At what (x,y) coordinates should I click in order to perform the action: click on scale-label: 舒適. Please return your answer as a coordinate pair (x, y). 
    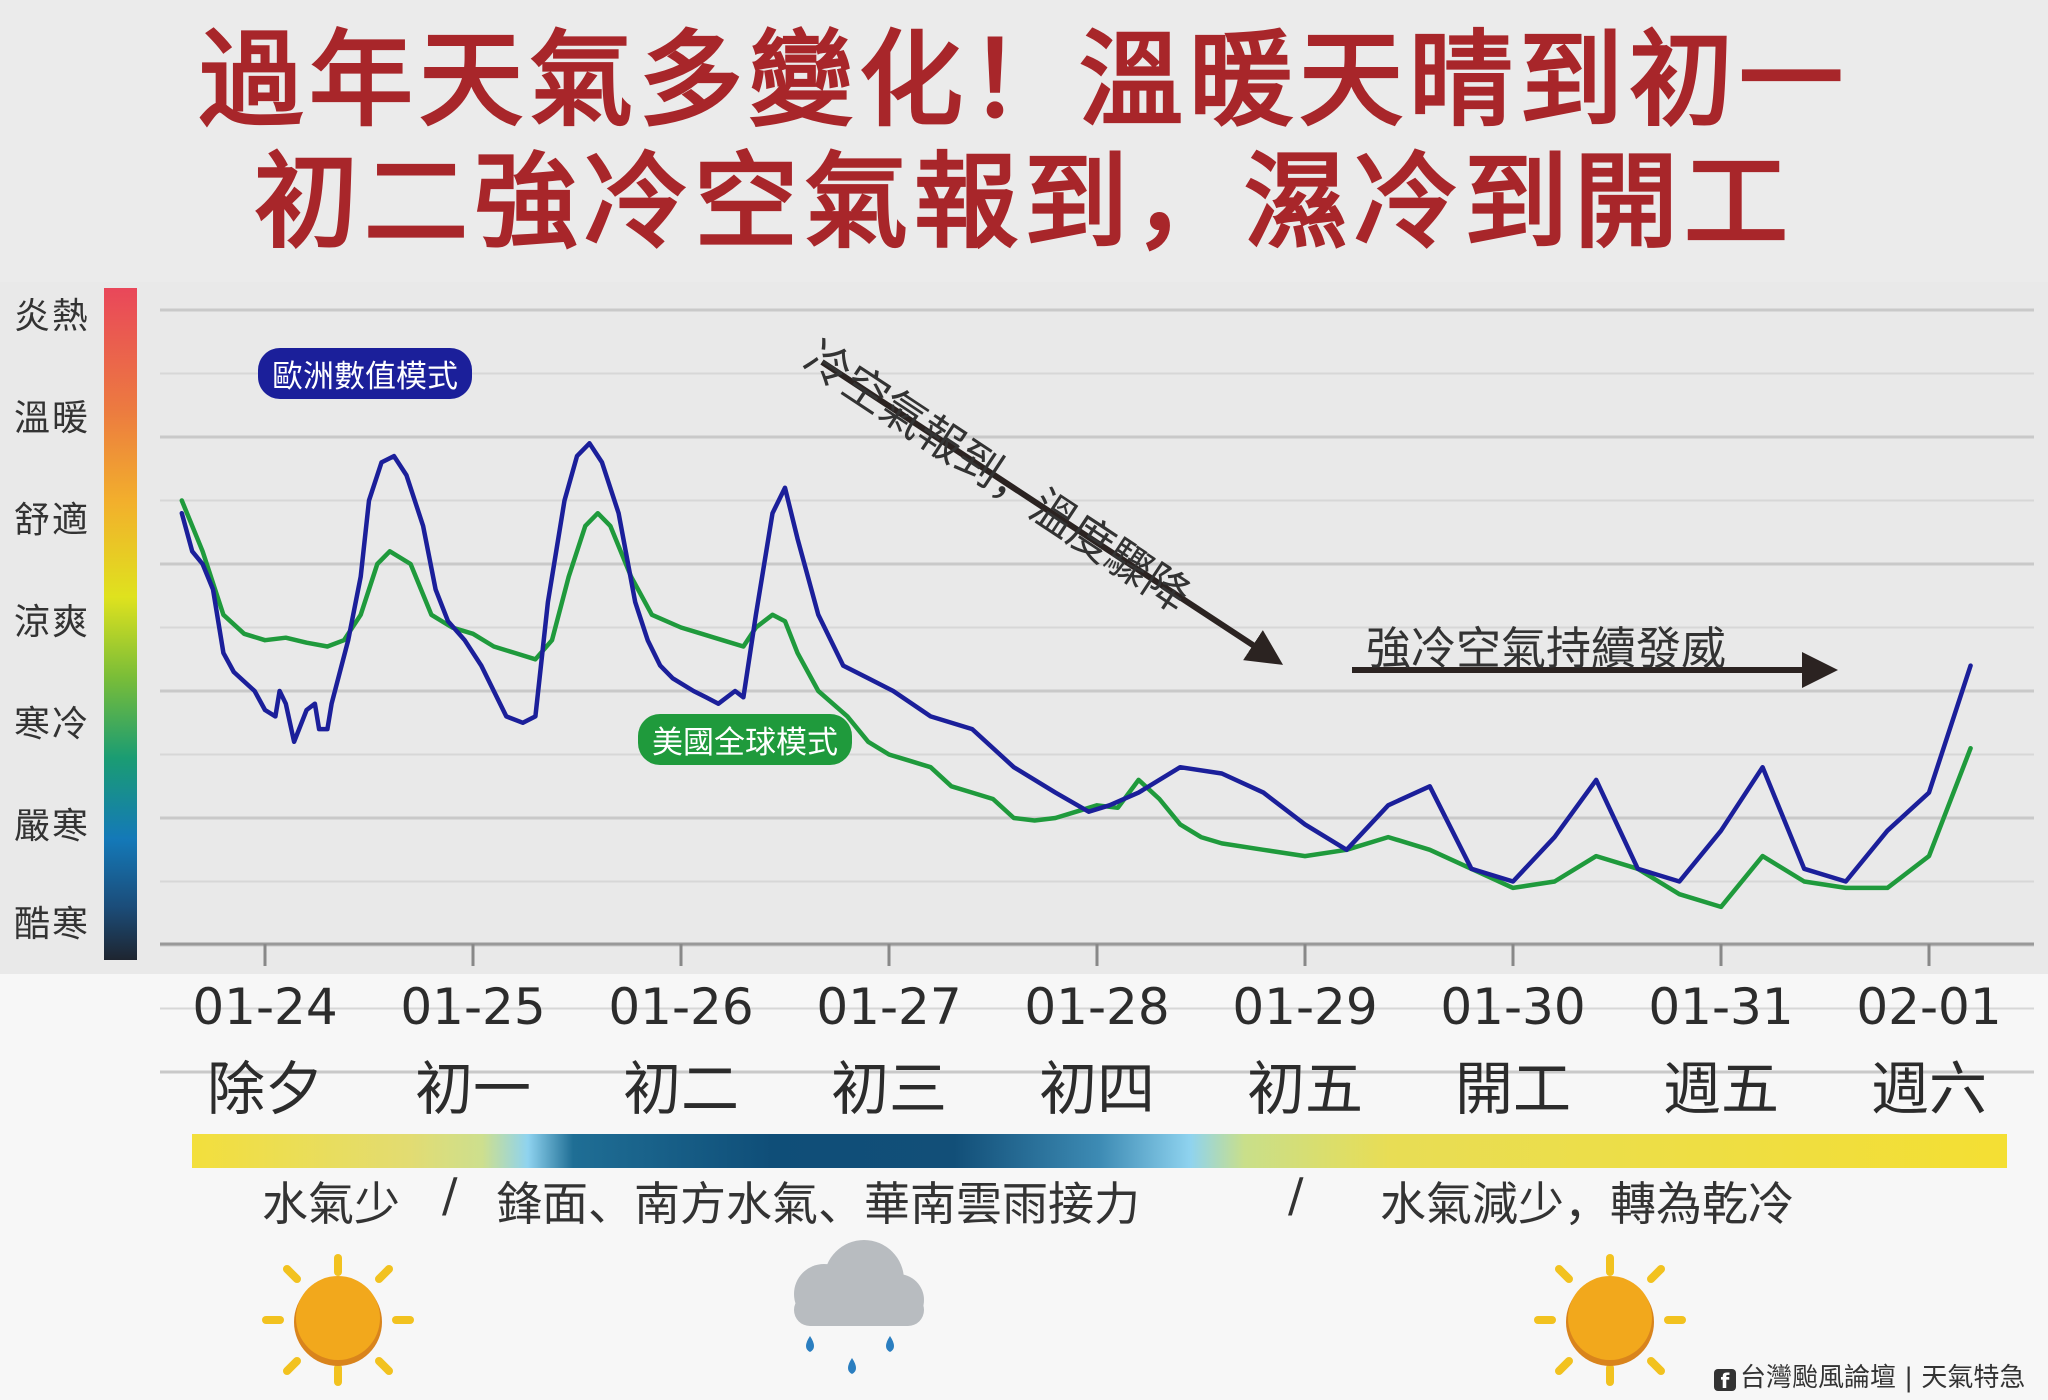
    Looking at the image, I should click on (52, 520).